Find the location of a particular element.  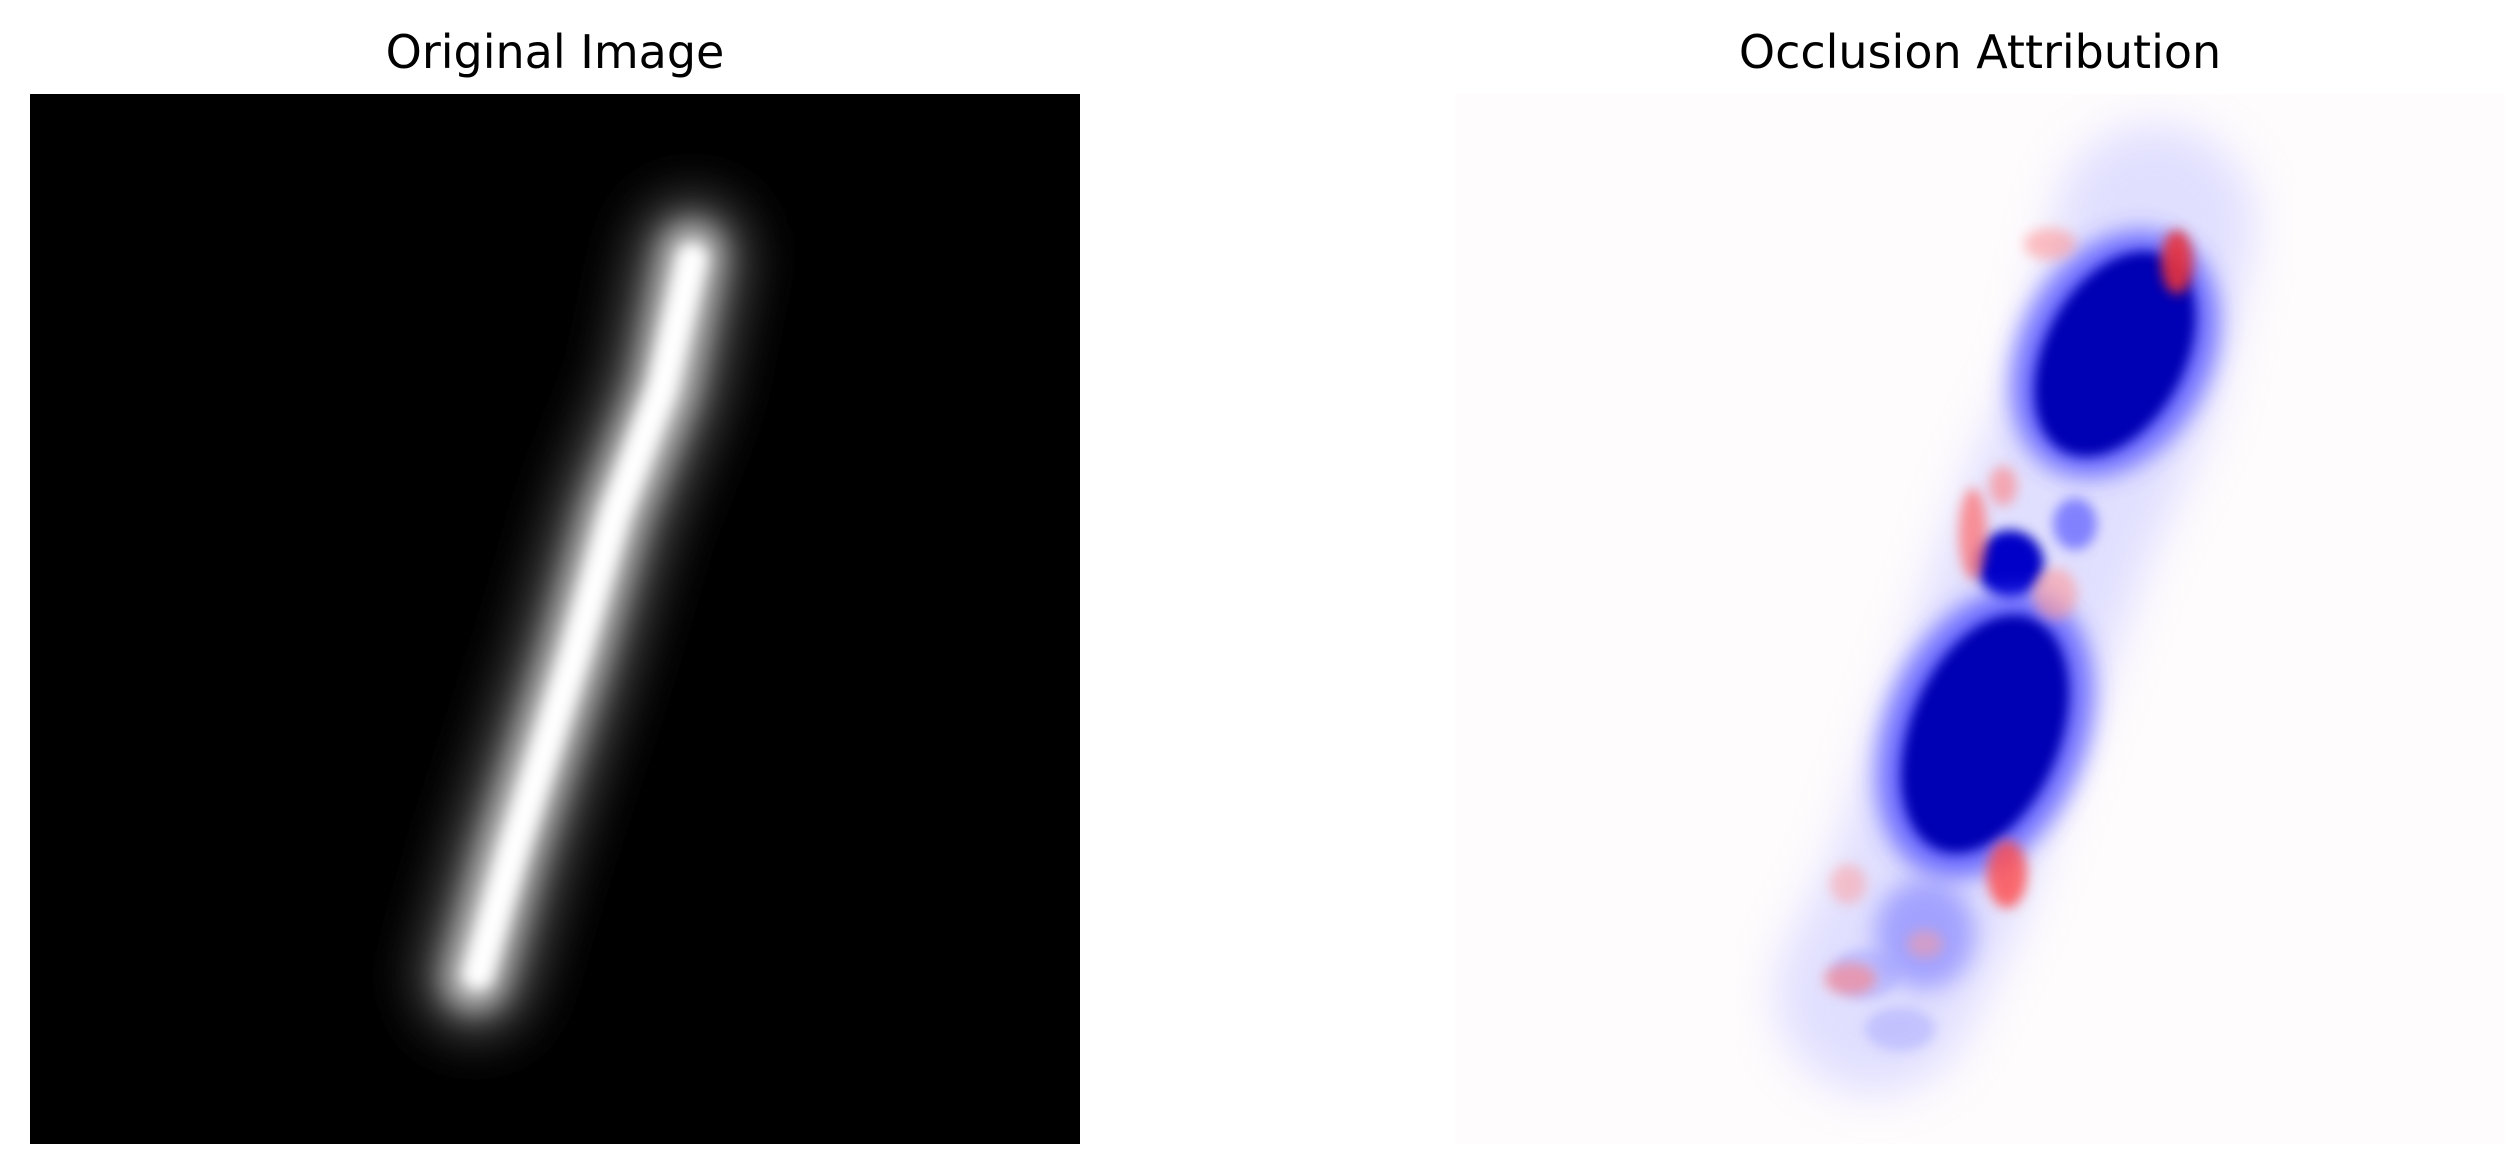

occlusion-attribution-title: Occlusion Attribution is located at coordinates (1980, 52).